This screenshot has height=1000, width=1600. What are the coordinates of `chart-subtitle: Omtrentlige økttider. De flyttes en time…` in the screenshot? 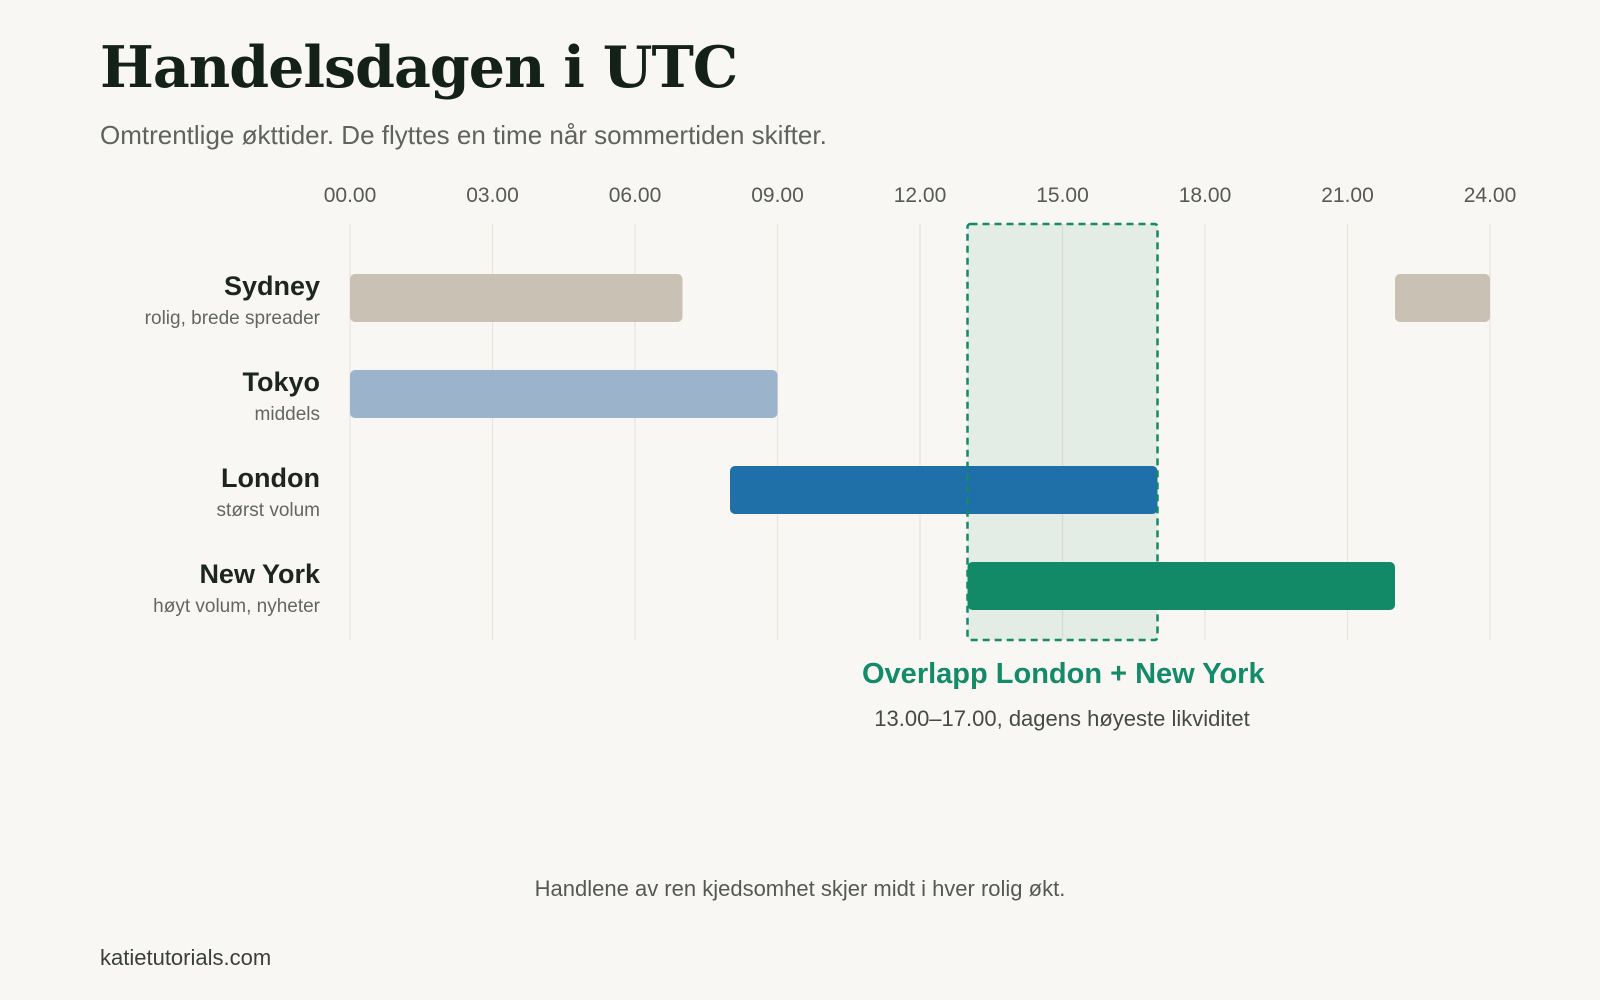 It's located at (463, 135).